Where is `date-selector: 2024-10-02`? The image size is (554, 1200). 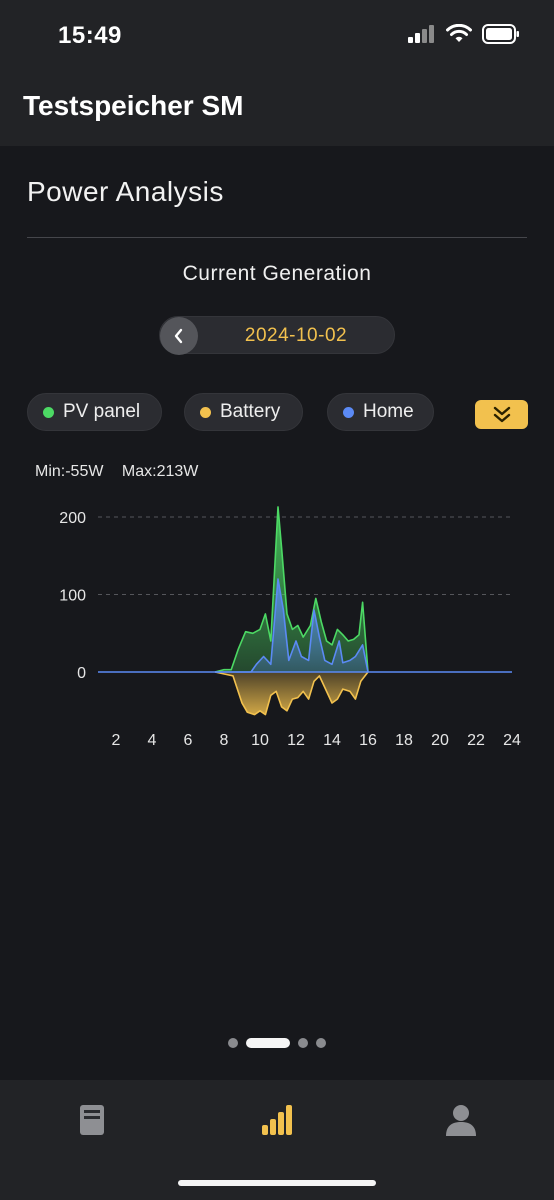 date-selector: 2024-10-02 is located at coordinates (277, 335).